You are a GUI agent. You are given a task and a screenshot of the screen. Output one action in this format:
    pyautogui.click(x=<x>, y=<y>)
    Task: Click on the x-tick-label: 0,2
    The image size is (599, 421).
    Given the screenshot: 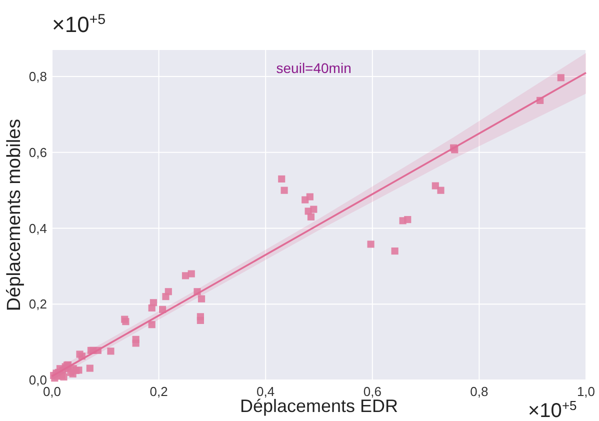 What is the action you would take?
    pyautogui.click(x=159, y=391)
    